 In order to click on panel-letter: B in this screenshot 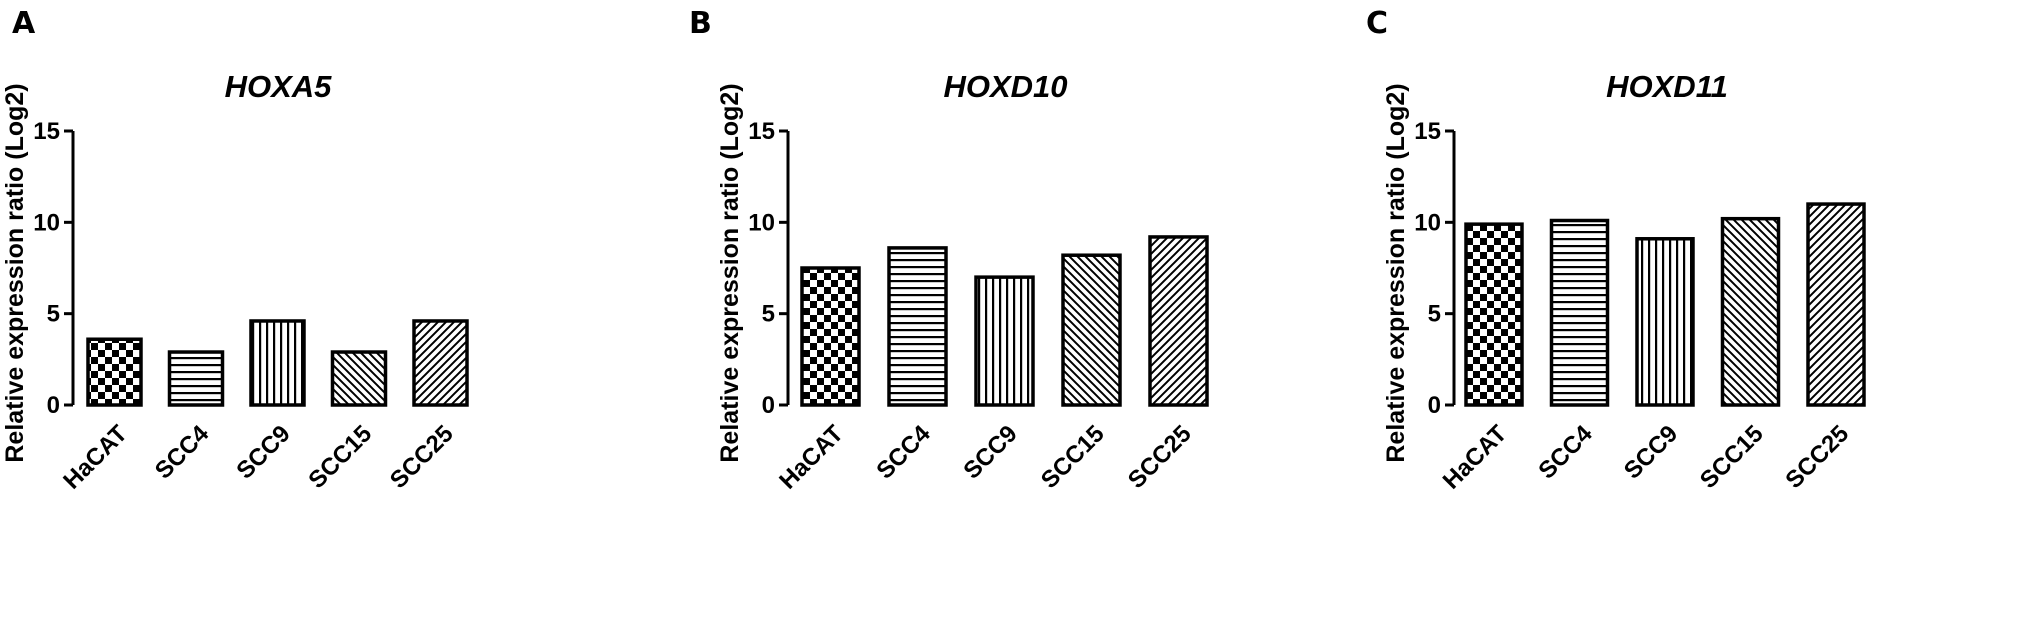, I will do `click(700, 23)`.